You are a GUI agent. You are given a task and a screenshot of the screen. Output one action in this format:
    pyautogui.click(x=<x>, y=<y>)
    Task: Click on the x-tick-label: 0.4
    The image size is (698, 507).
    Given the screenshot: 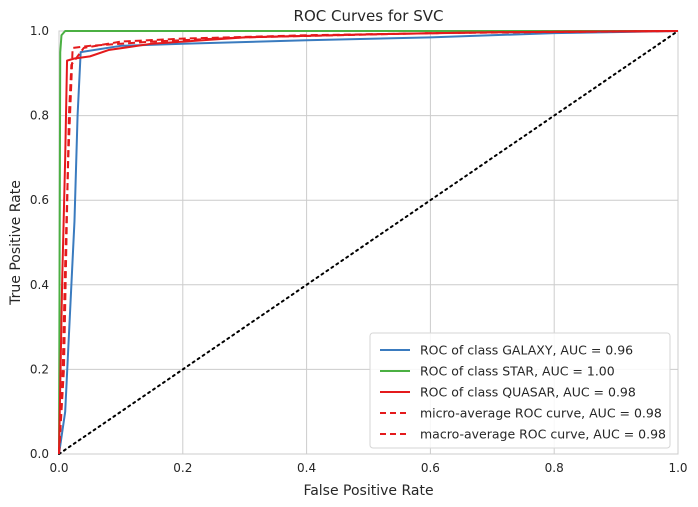 What is the action you would take?
    pyautogui.click(x=306, y=468)
    